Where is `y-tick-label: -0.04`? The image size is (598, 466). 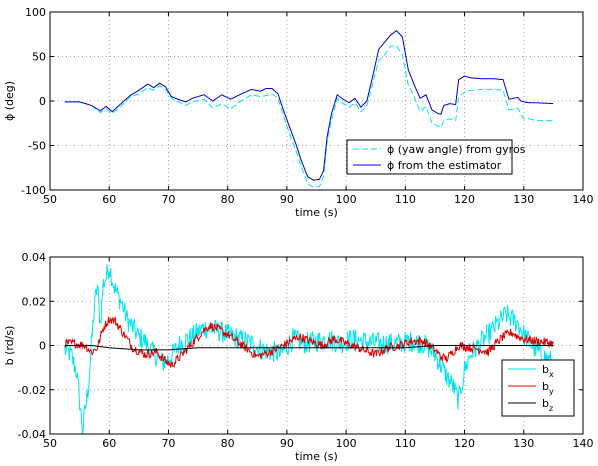
y-tick-label: -0.04 is located at coordinates (32, 434).